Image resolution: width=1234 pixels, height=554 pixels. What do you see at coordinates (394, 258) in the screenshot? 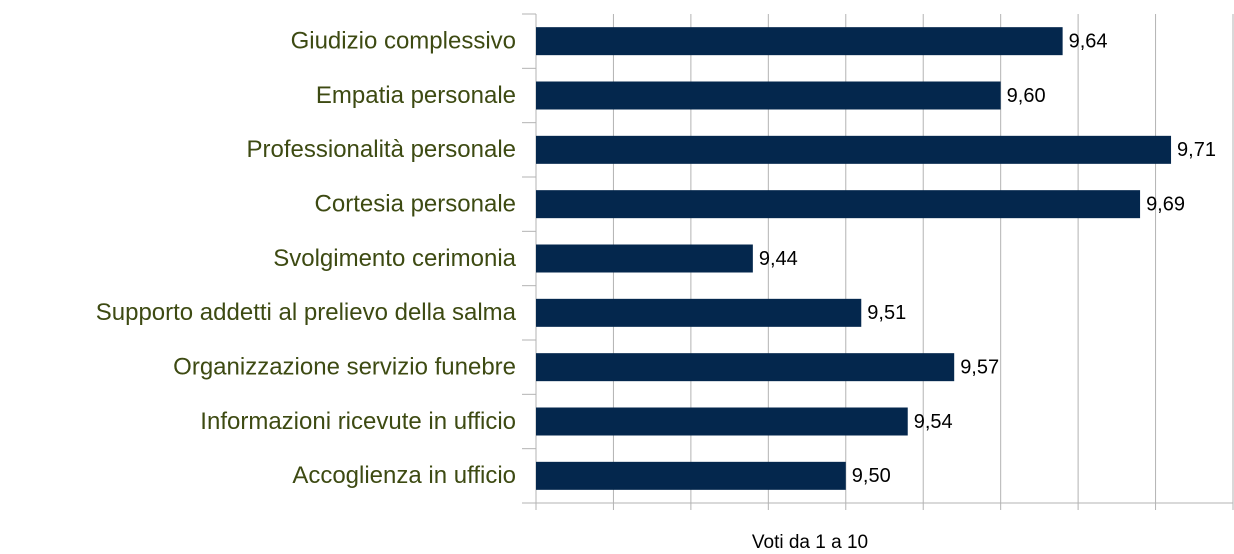
I see `category-label: Svolgimento cerimonia` at bounding box center [394, 258].